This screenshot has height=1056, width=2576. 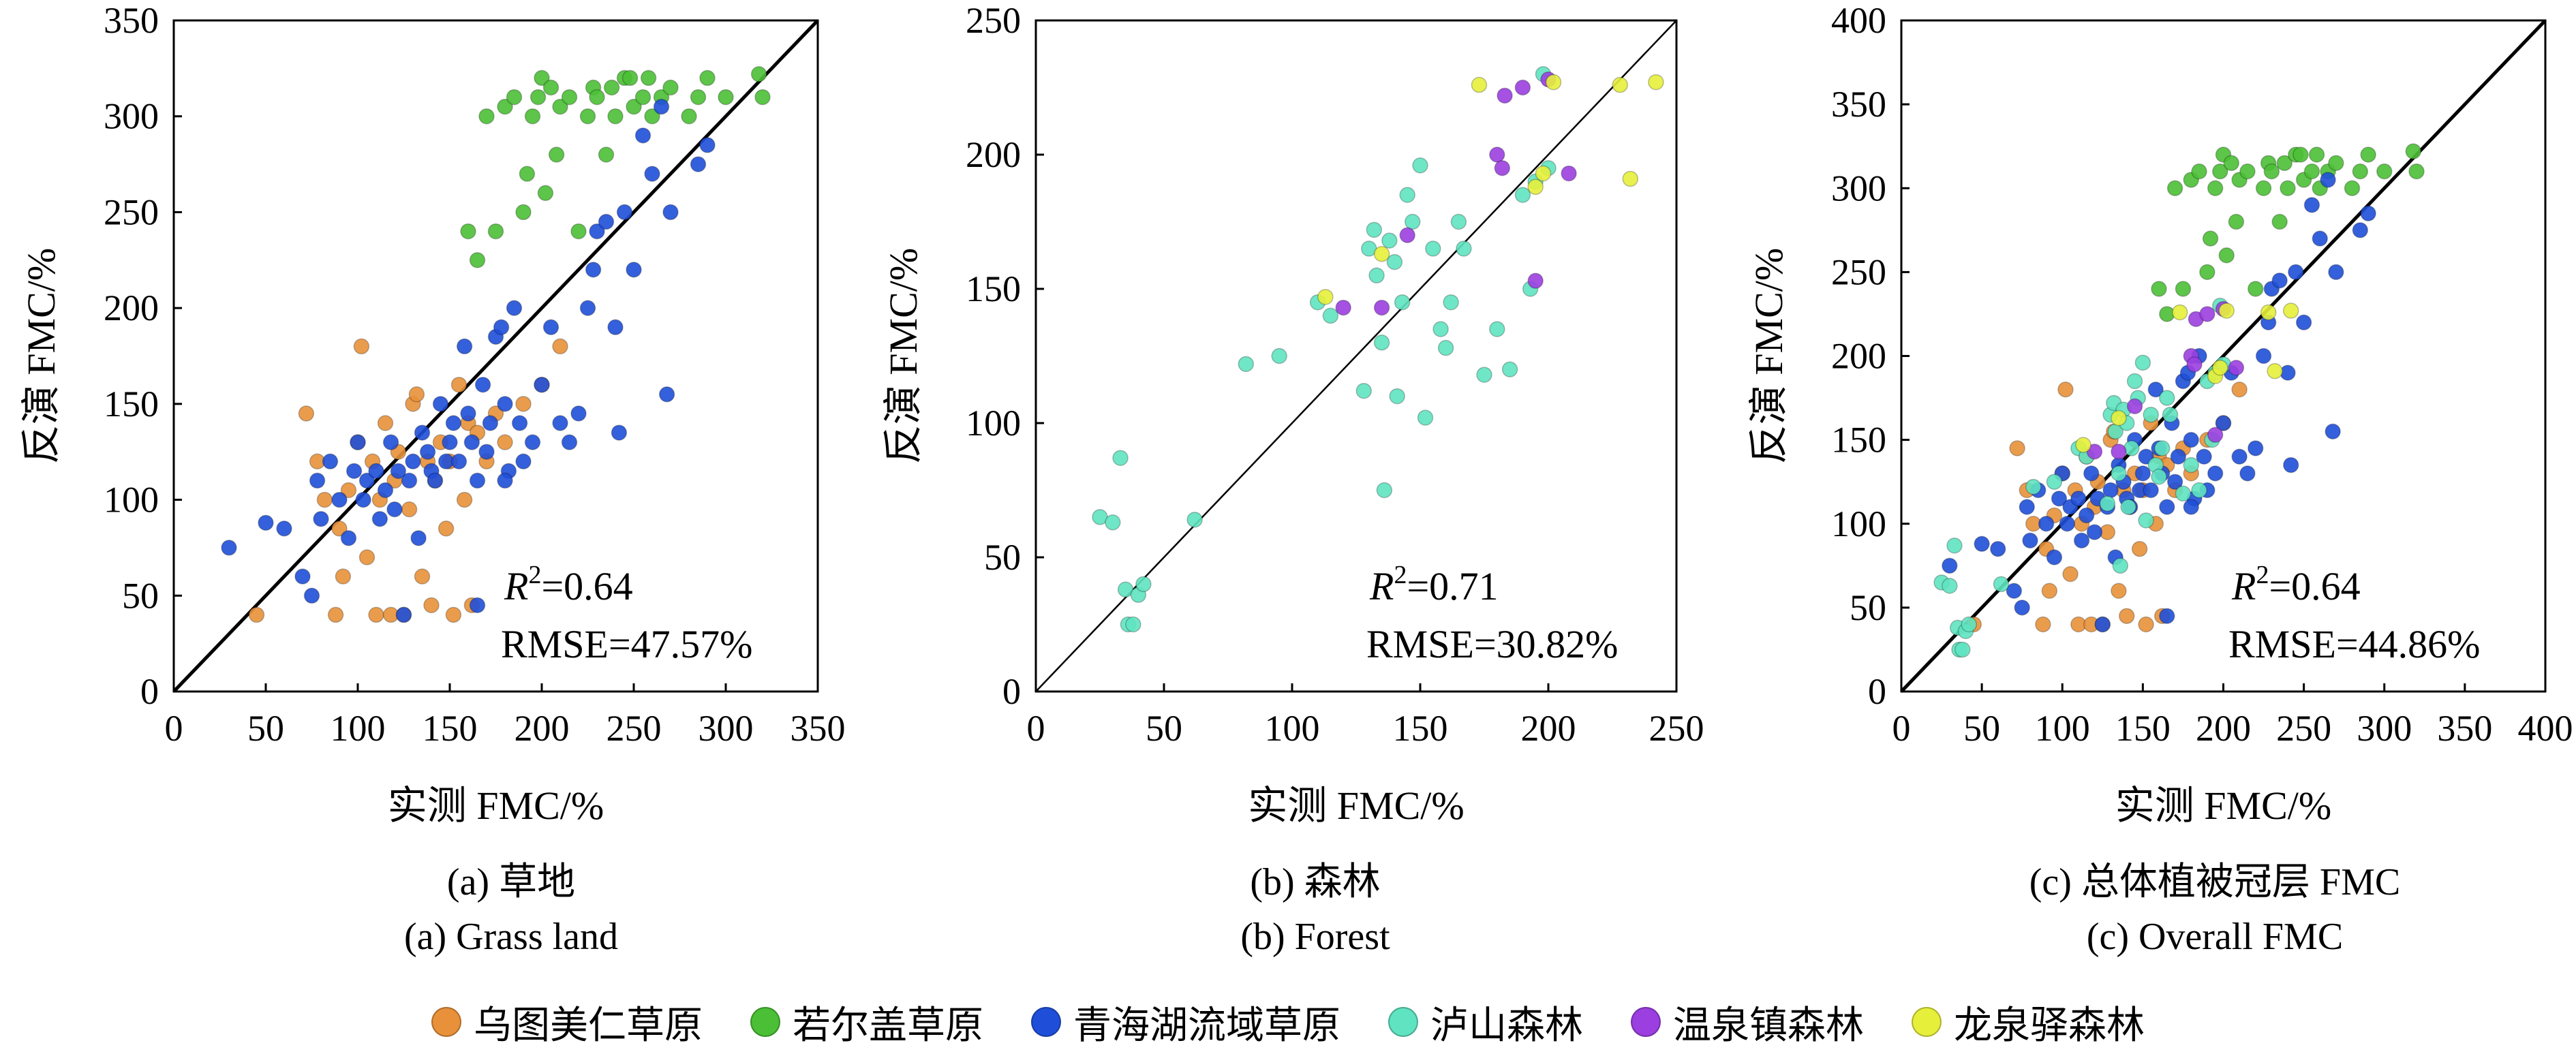 What do you see at coordinates (1420, 728) in the screenshot?
I see `x-tick-label: 150` at bounding box center [1420, 728].